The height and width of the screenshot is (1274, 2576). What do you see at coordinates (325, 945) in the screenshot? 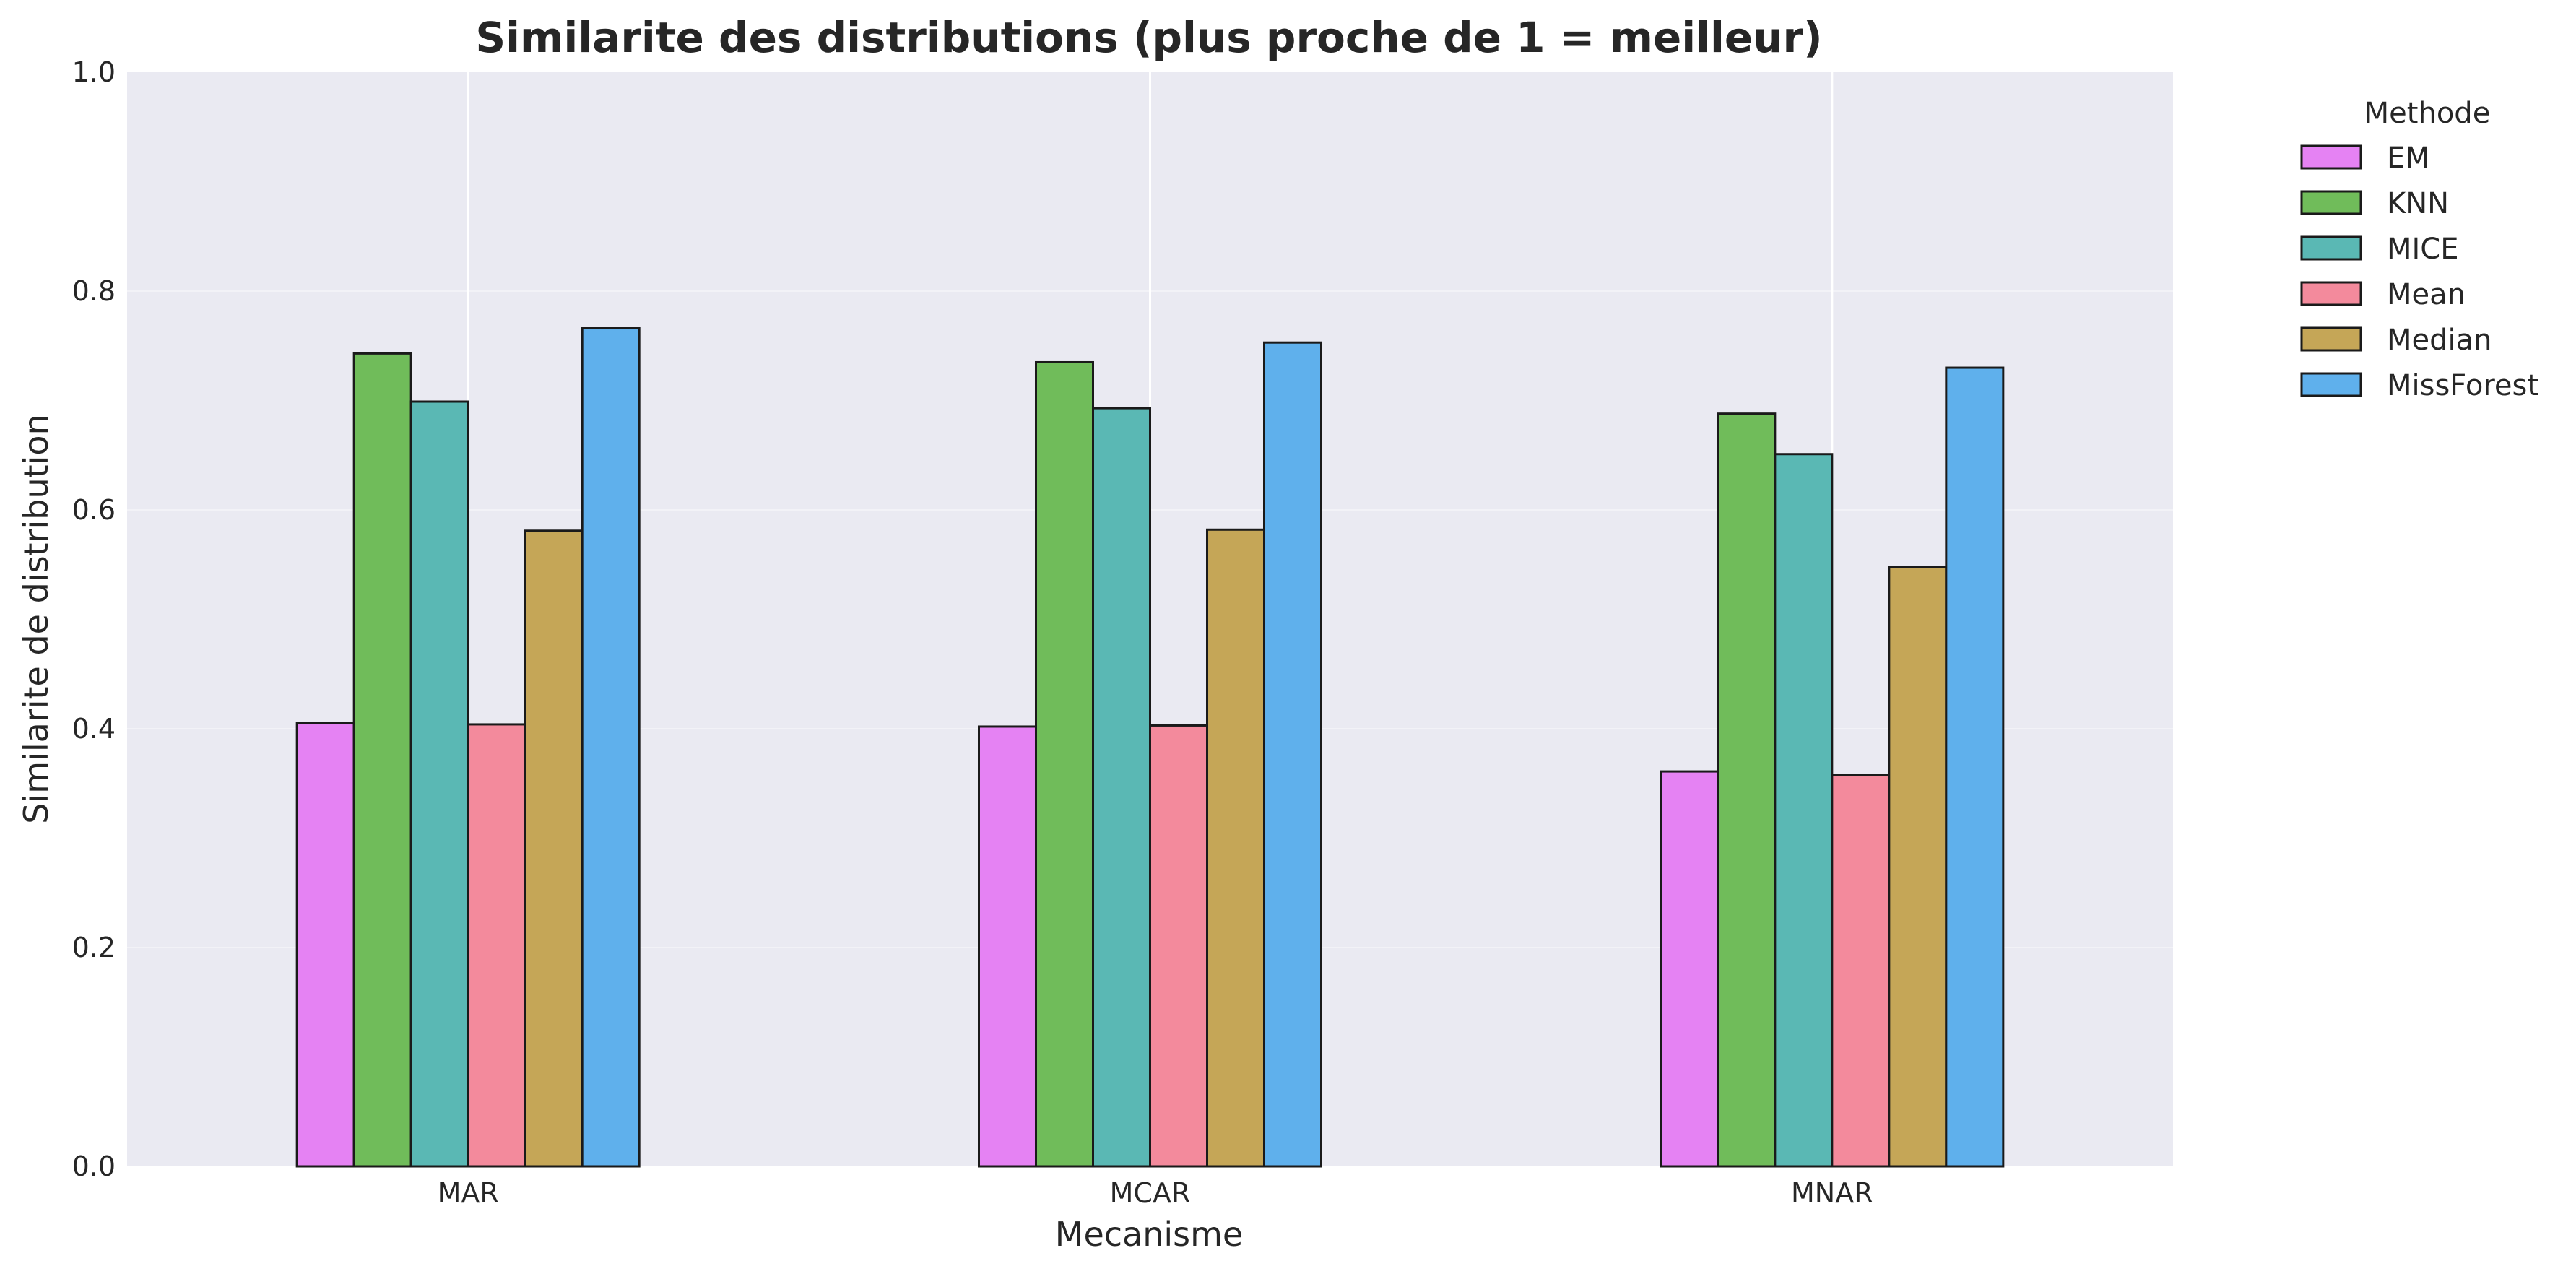
I see `bar-em-mar` at bounding box center [325, 945].